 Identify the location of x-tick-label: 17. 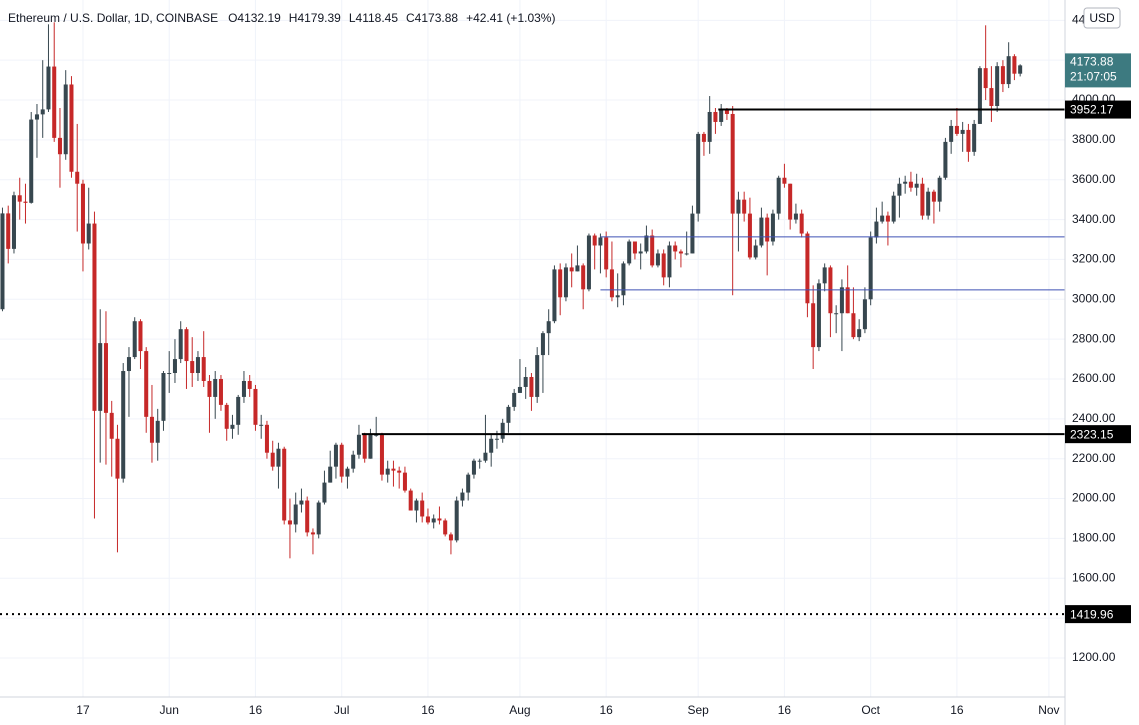
(83, 710).